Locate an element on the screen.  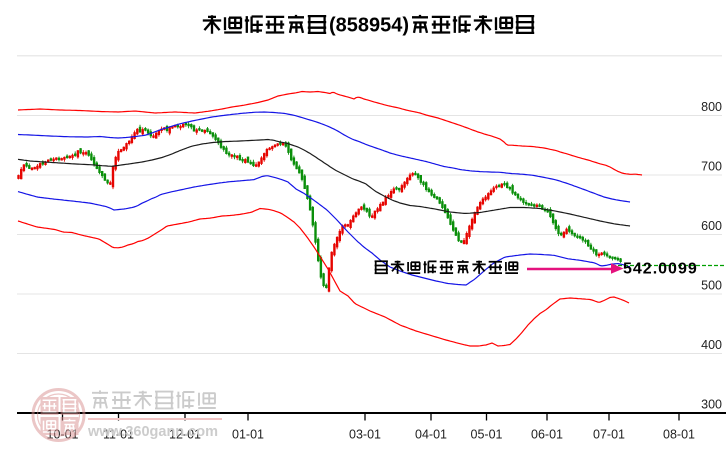
svg-text: 03-01 is located at coordinates (365, 435).